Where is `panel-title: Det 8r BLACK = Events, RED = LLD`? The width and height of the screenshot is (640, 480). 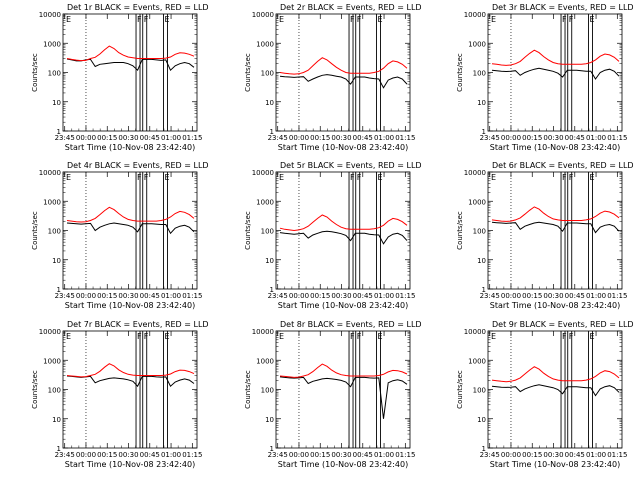
panel-title: Det 8r BLACK = Events, RED = LLD is located at coordinates (351, 324).